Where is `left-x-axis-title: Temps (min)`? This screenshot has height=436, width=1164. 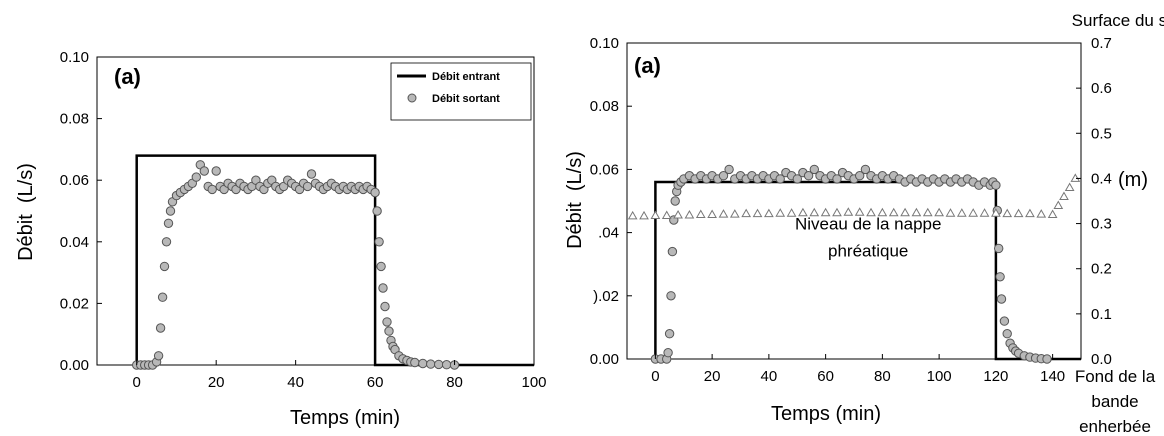 left-x-axis-title: Temps (min) is located at coordinates (345, 418).